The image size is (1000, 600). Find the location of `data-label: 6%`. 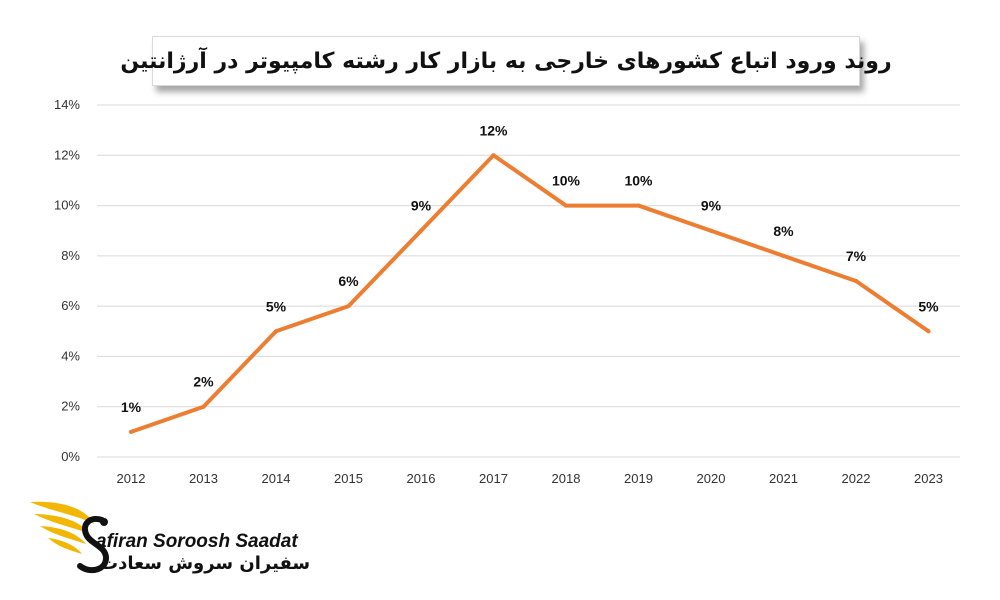

data-label: 6% is located at coordinates (348, 281).